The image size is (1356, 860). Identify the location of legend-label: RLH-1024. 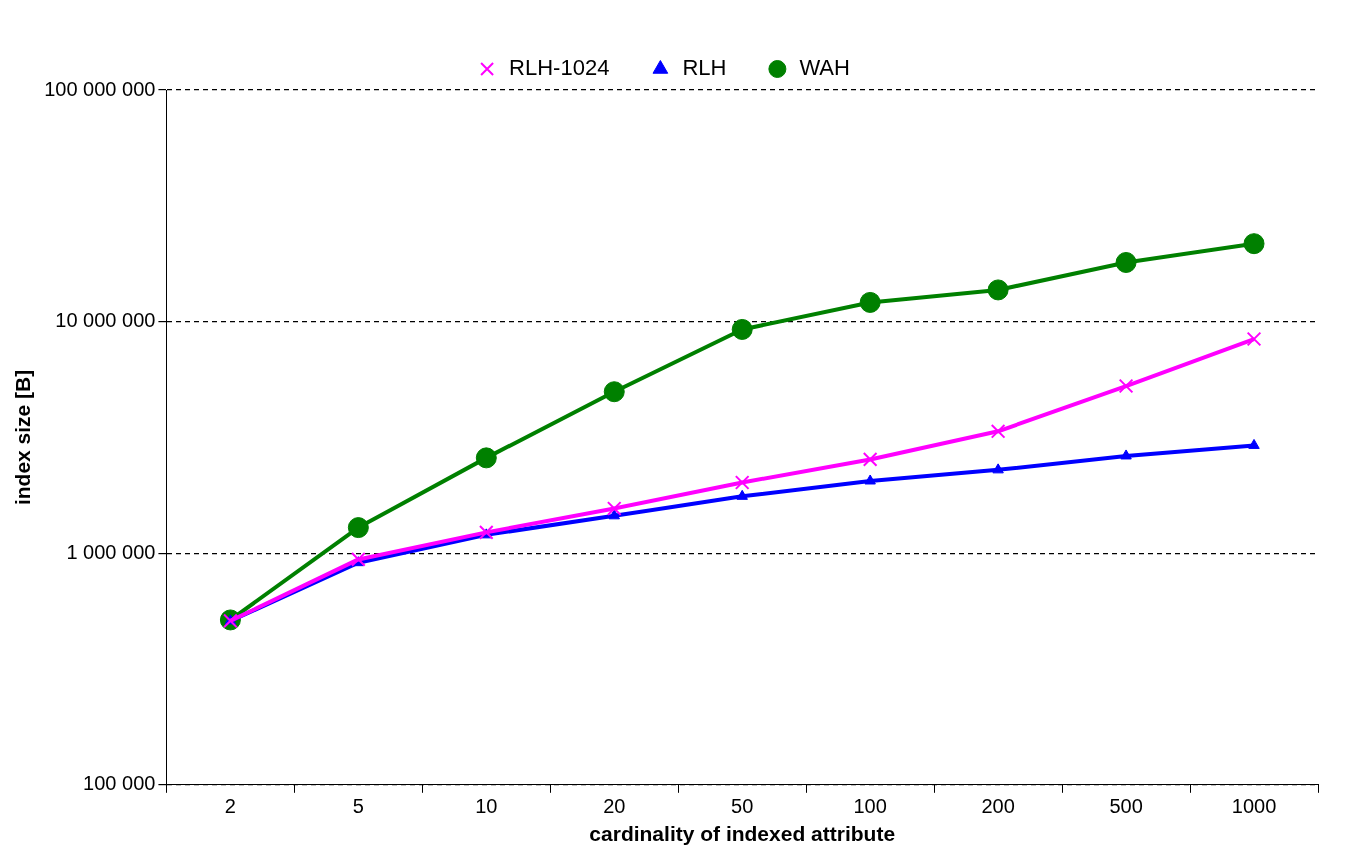
(559, 68).